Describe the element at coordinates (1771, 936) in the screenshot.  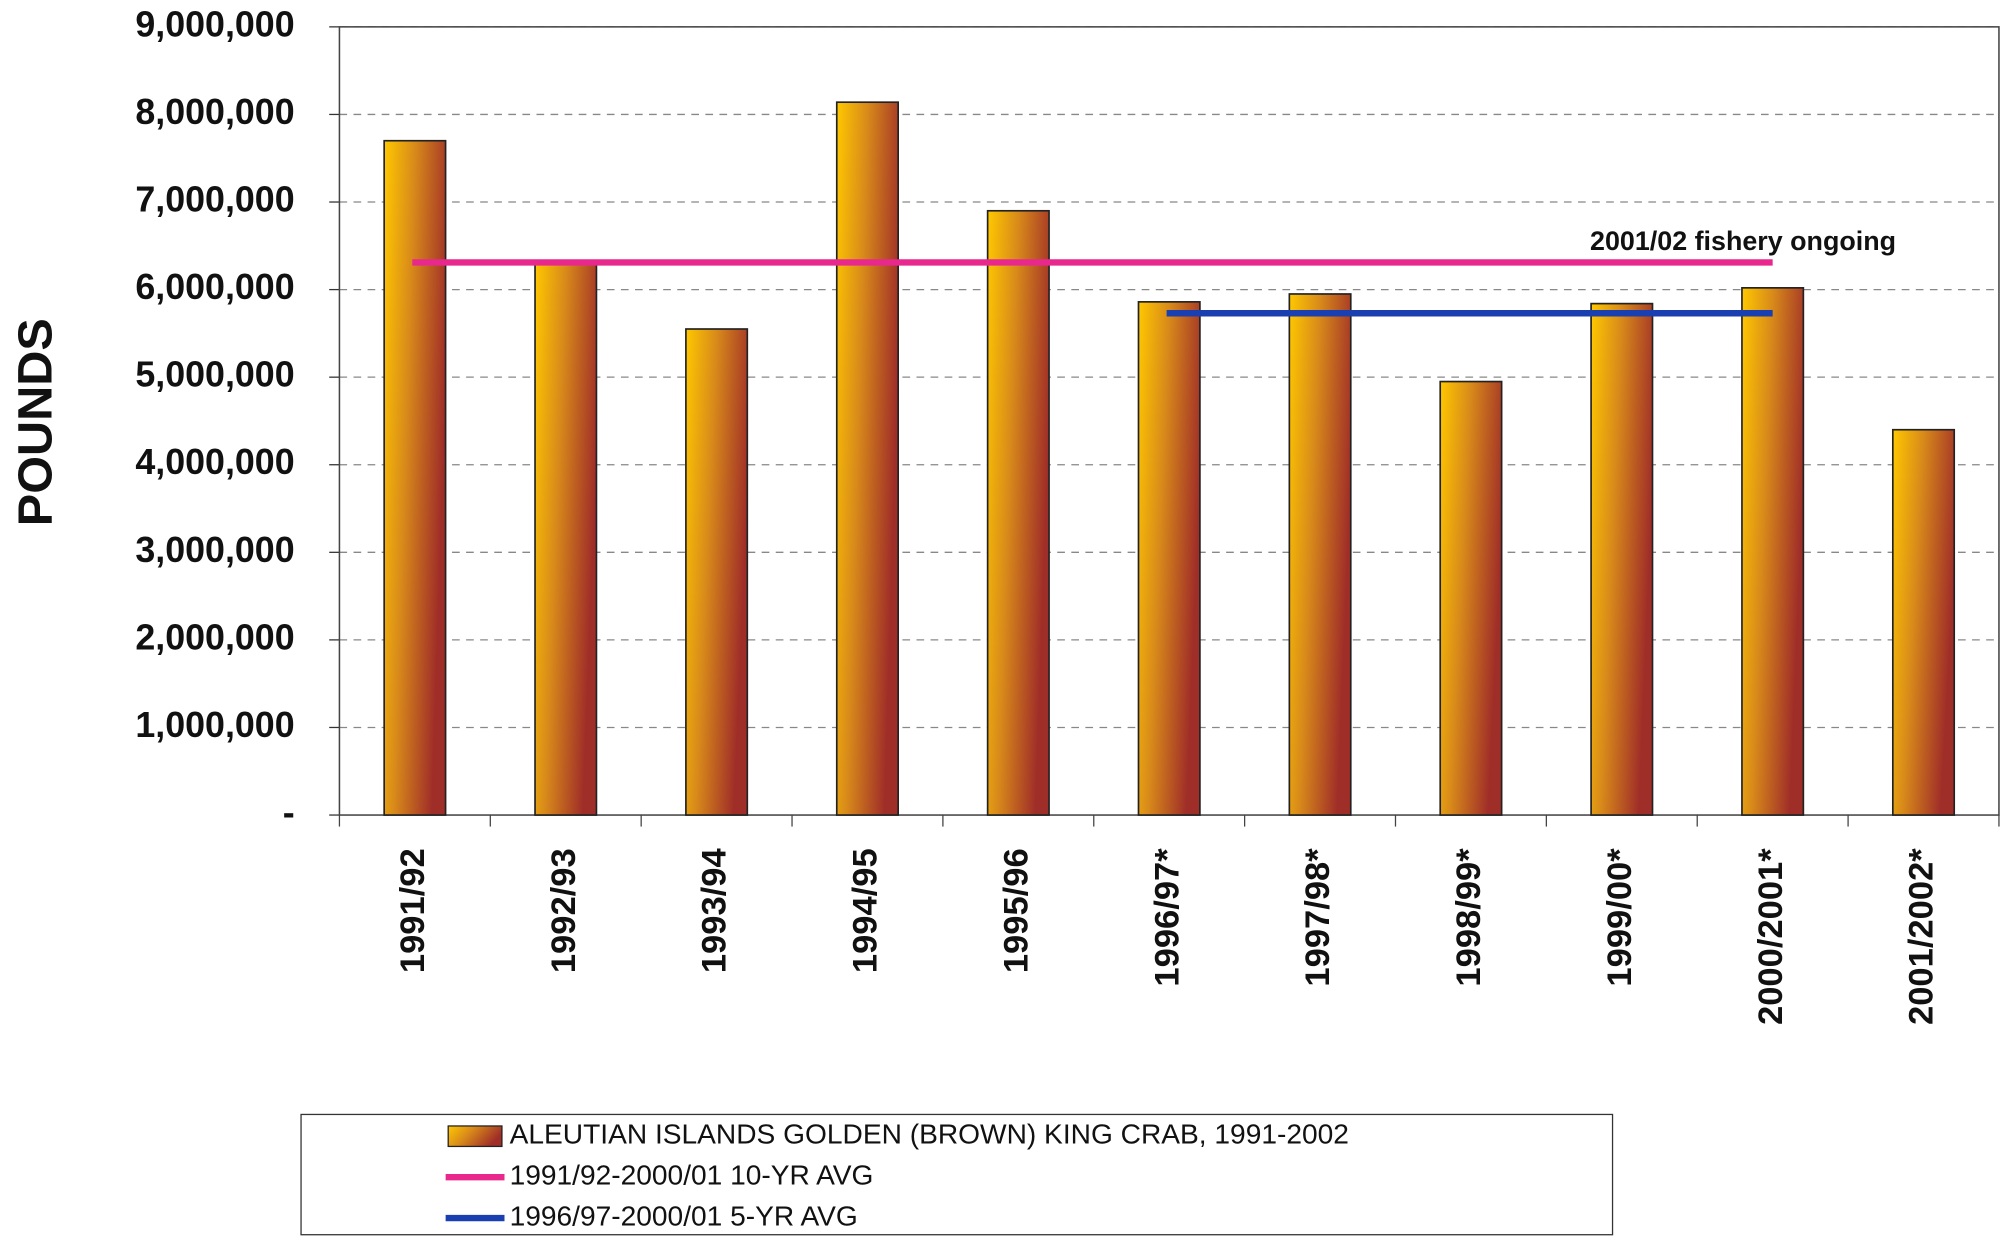
I see `x-tick-label: 2000/2001*` at that location.